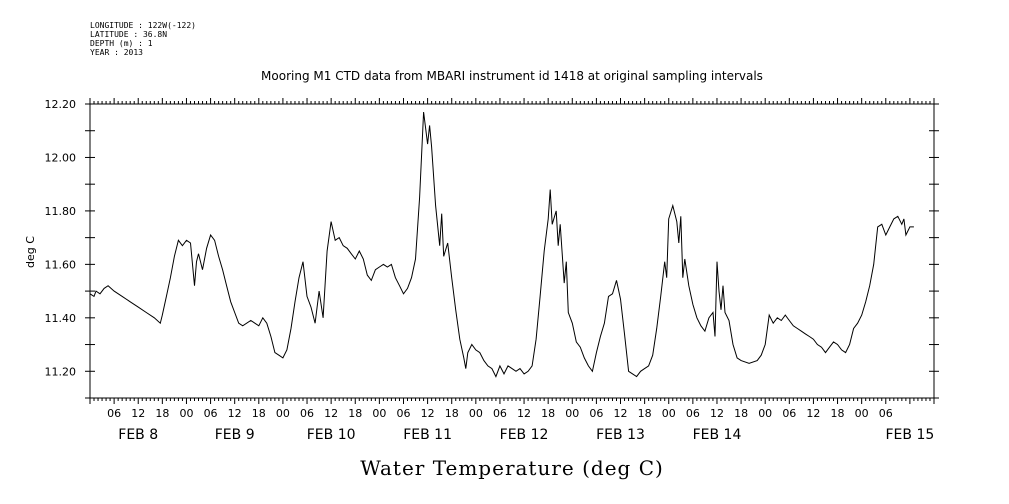  What do you see at coordinates (61, 157) in the screenshot?
I see `y-tick-label: 12.00` at bounding box center [61, 157].